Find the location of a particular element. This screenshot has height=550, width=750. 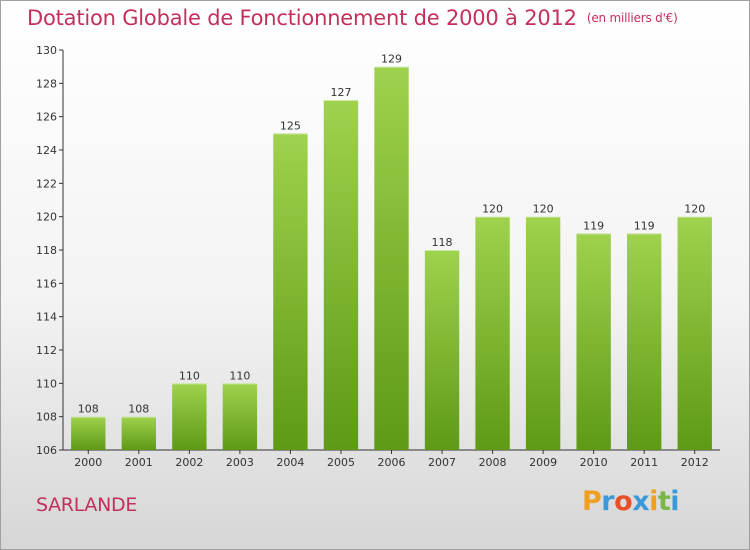

bar-2001 is located at coordinates (138, 433).